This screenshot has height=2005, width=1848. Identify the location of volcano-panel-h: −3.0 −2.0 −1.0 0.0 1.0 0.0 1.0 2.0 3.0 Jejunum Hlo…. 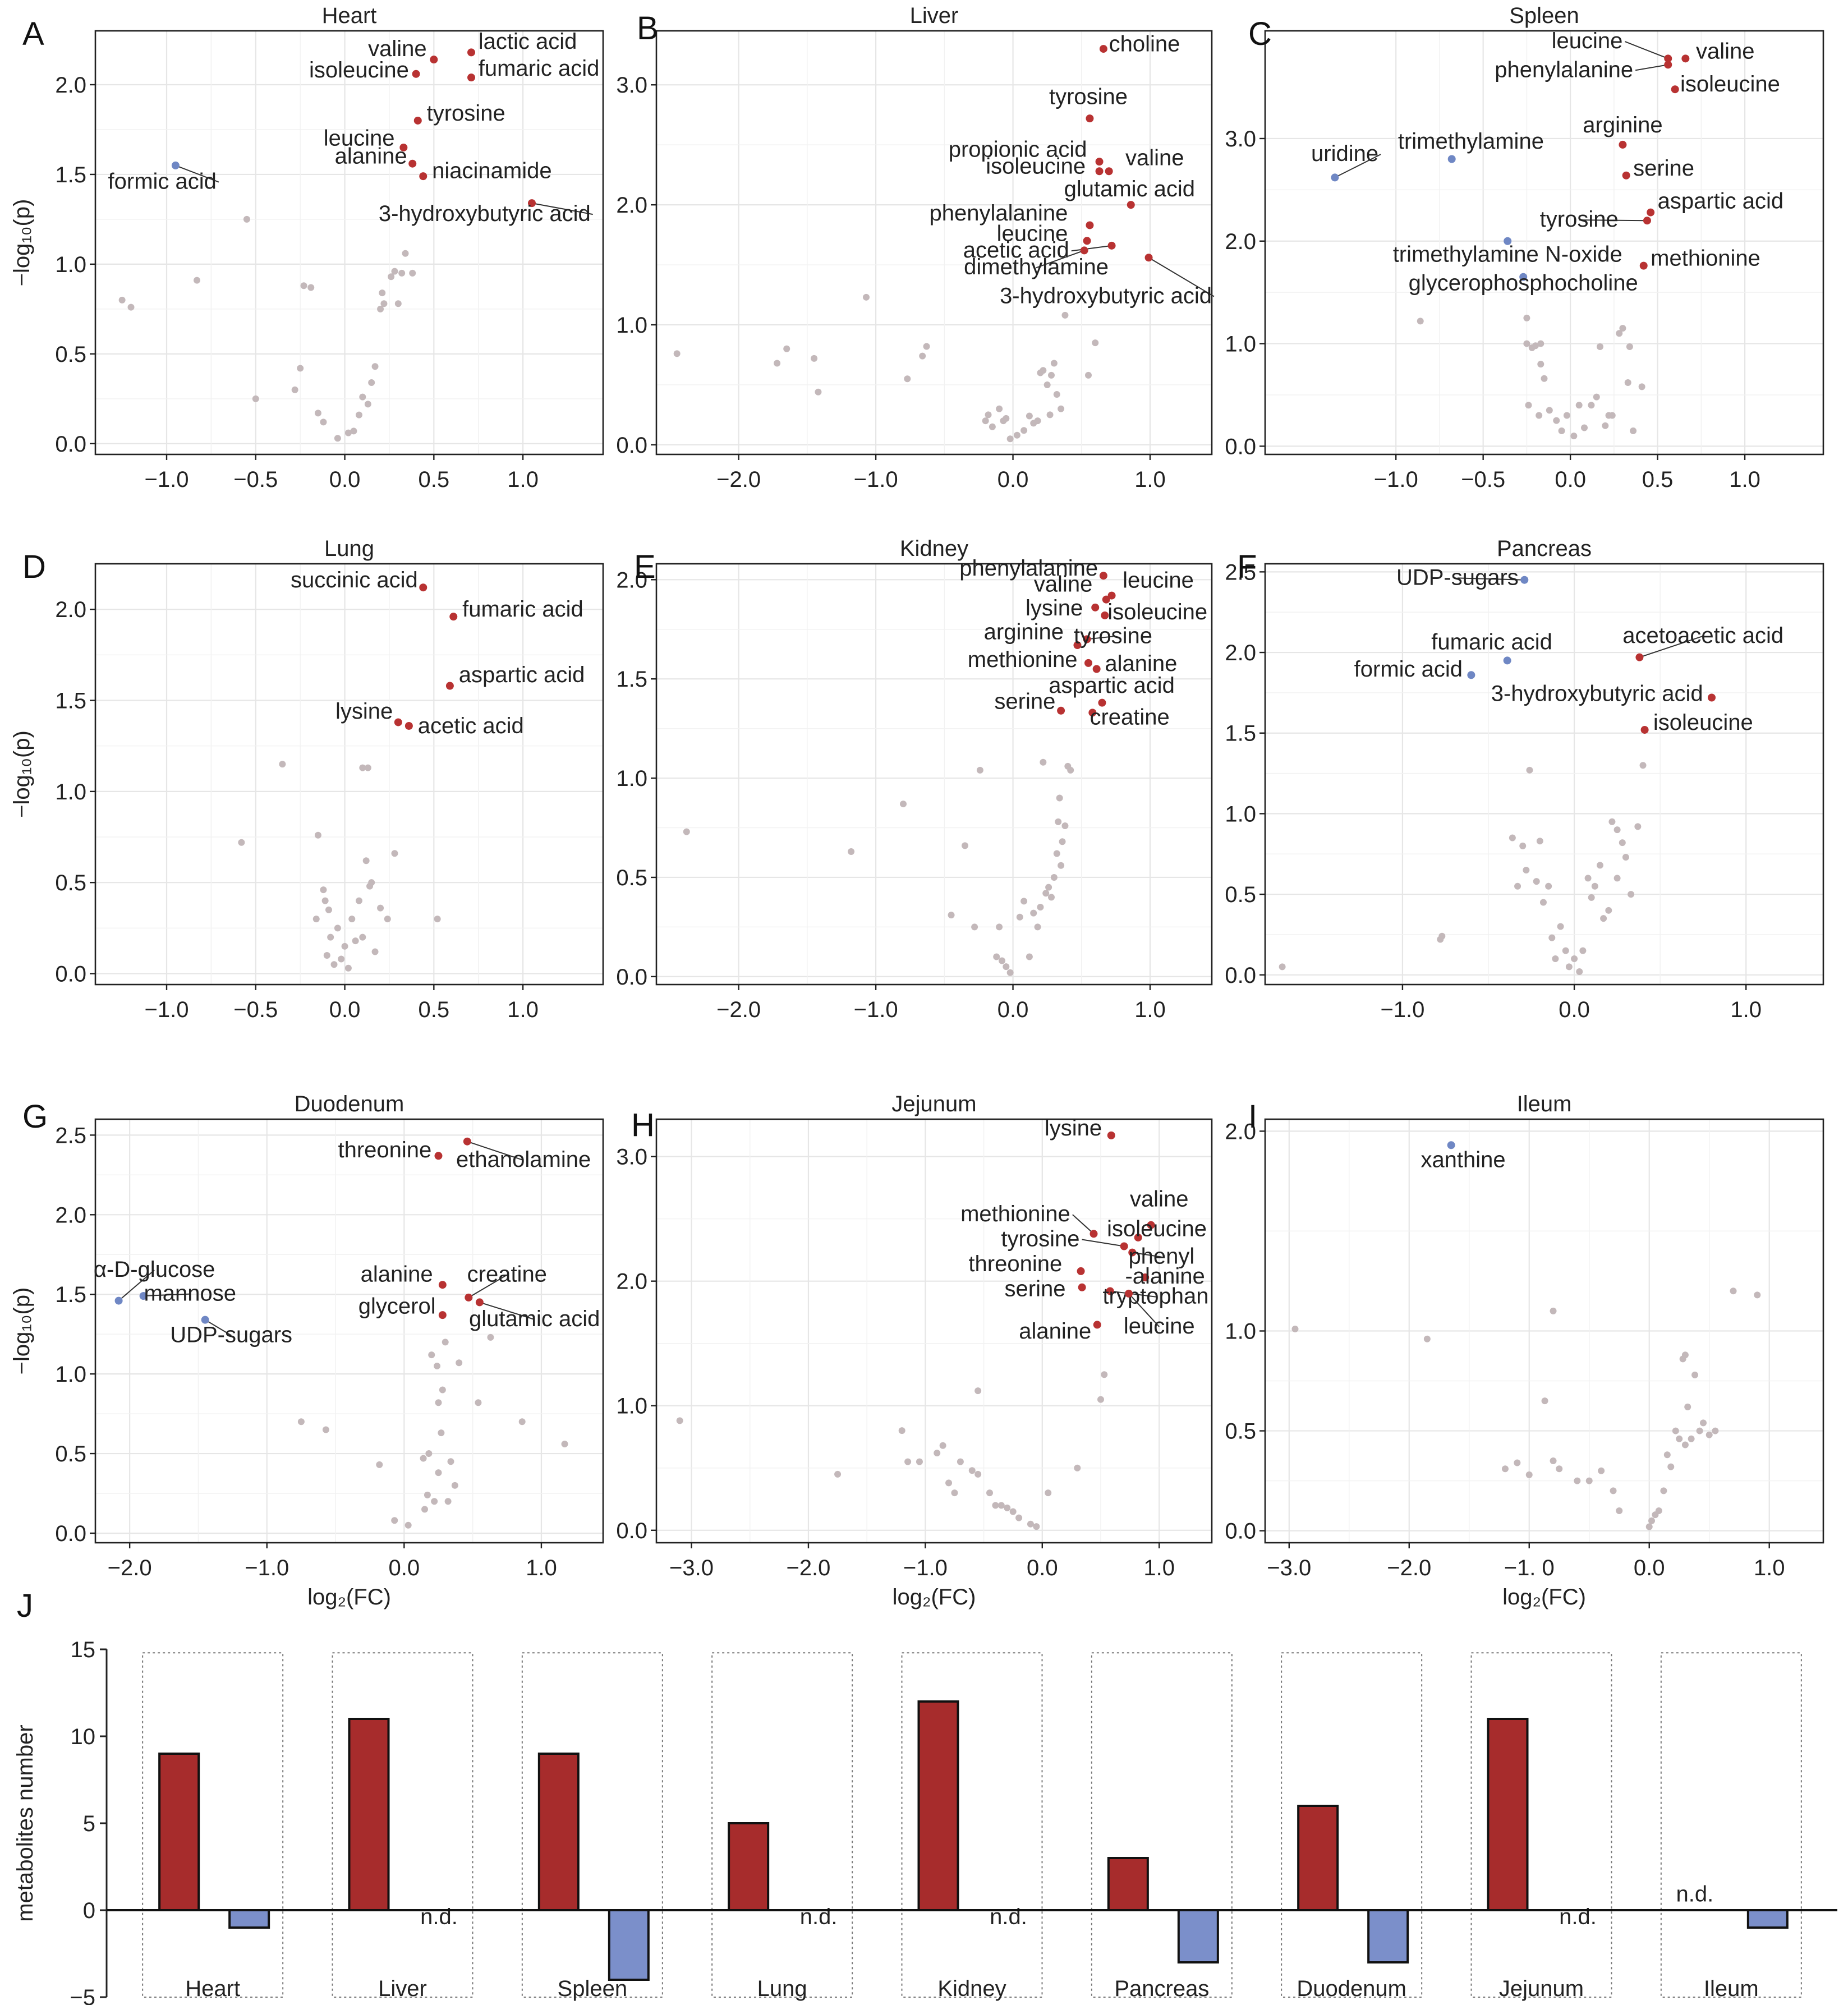
(915, 1350).